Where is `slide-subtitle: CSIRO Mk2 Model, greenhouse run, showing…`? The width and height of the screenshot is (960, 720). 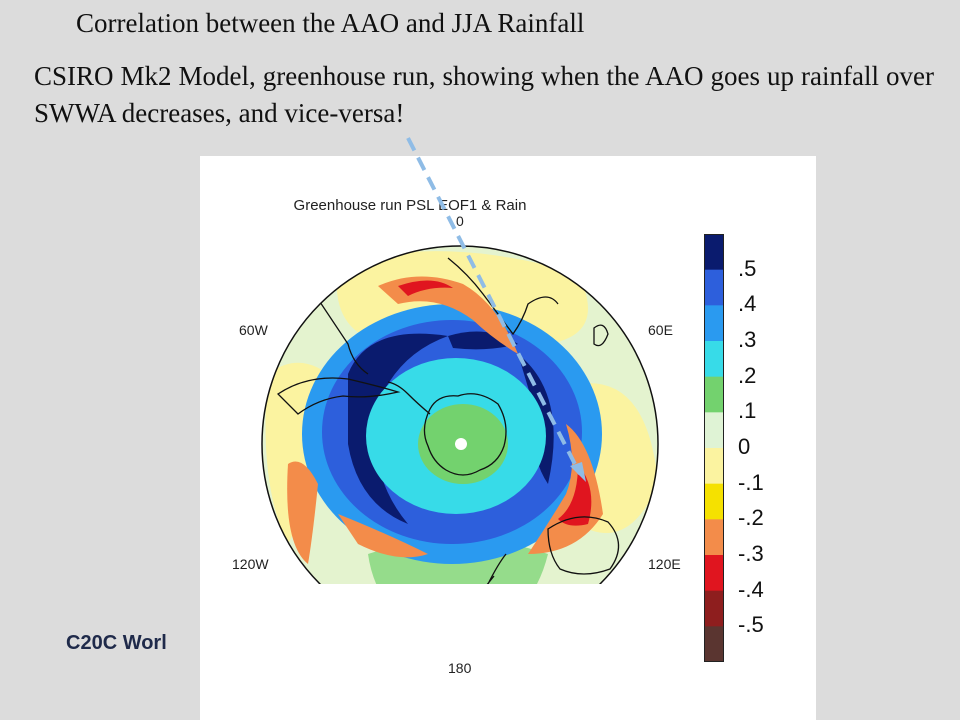
slide-subtitle: CSIRO Mk2 Model, greenhouse run, showing… is located at coordinates (484, 94).